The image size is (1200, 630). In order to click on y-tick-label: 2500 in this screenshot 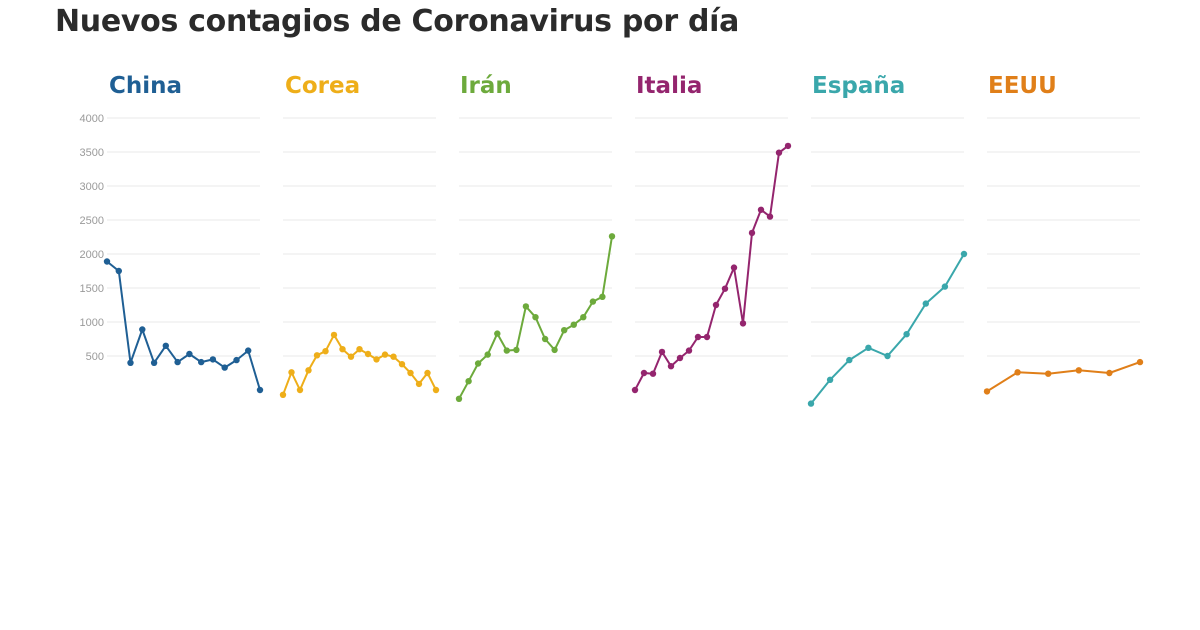, I will do `click(92, 221)`.